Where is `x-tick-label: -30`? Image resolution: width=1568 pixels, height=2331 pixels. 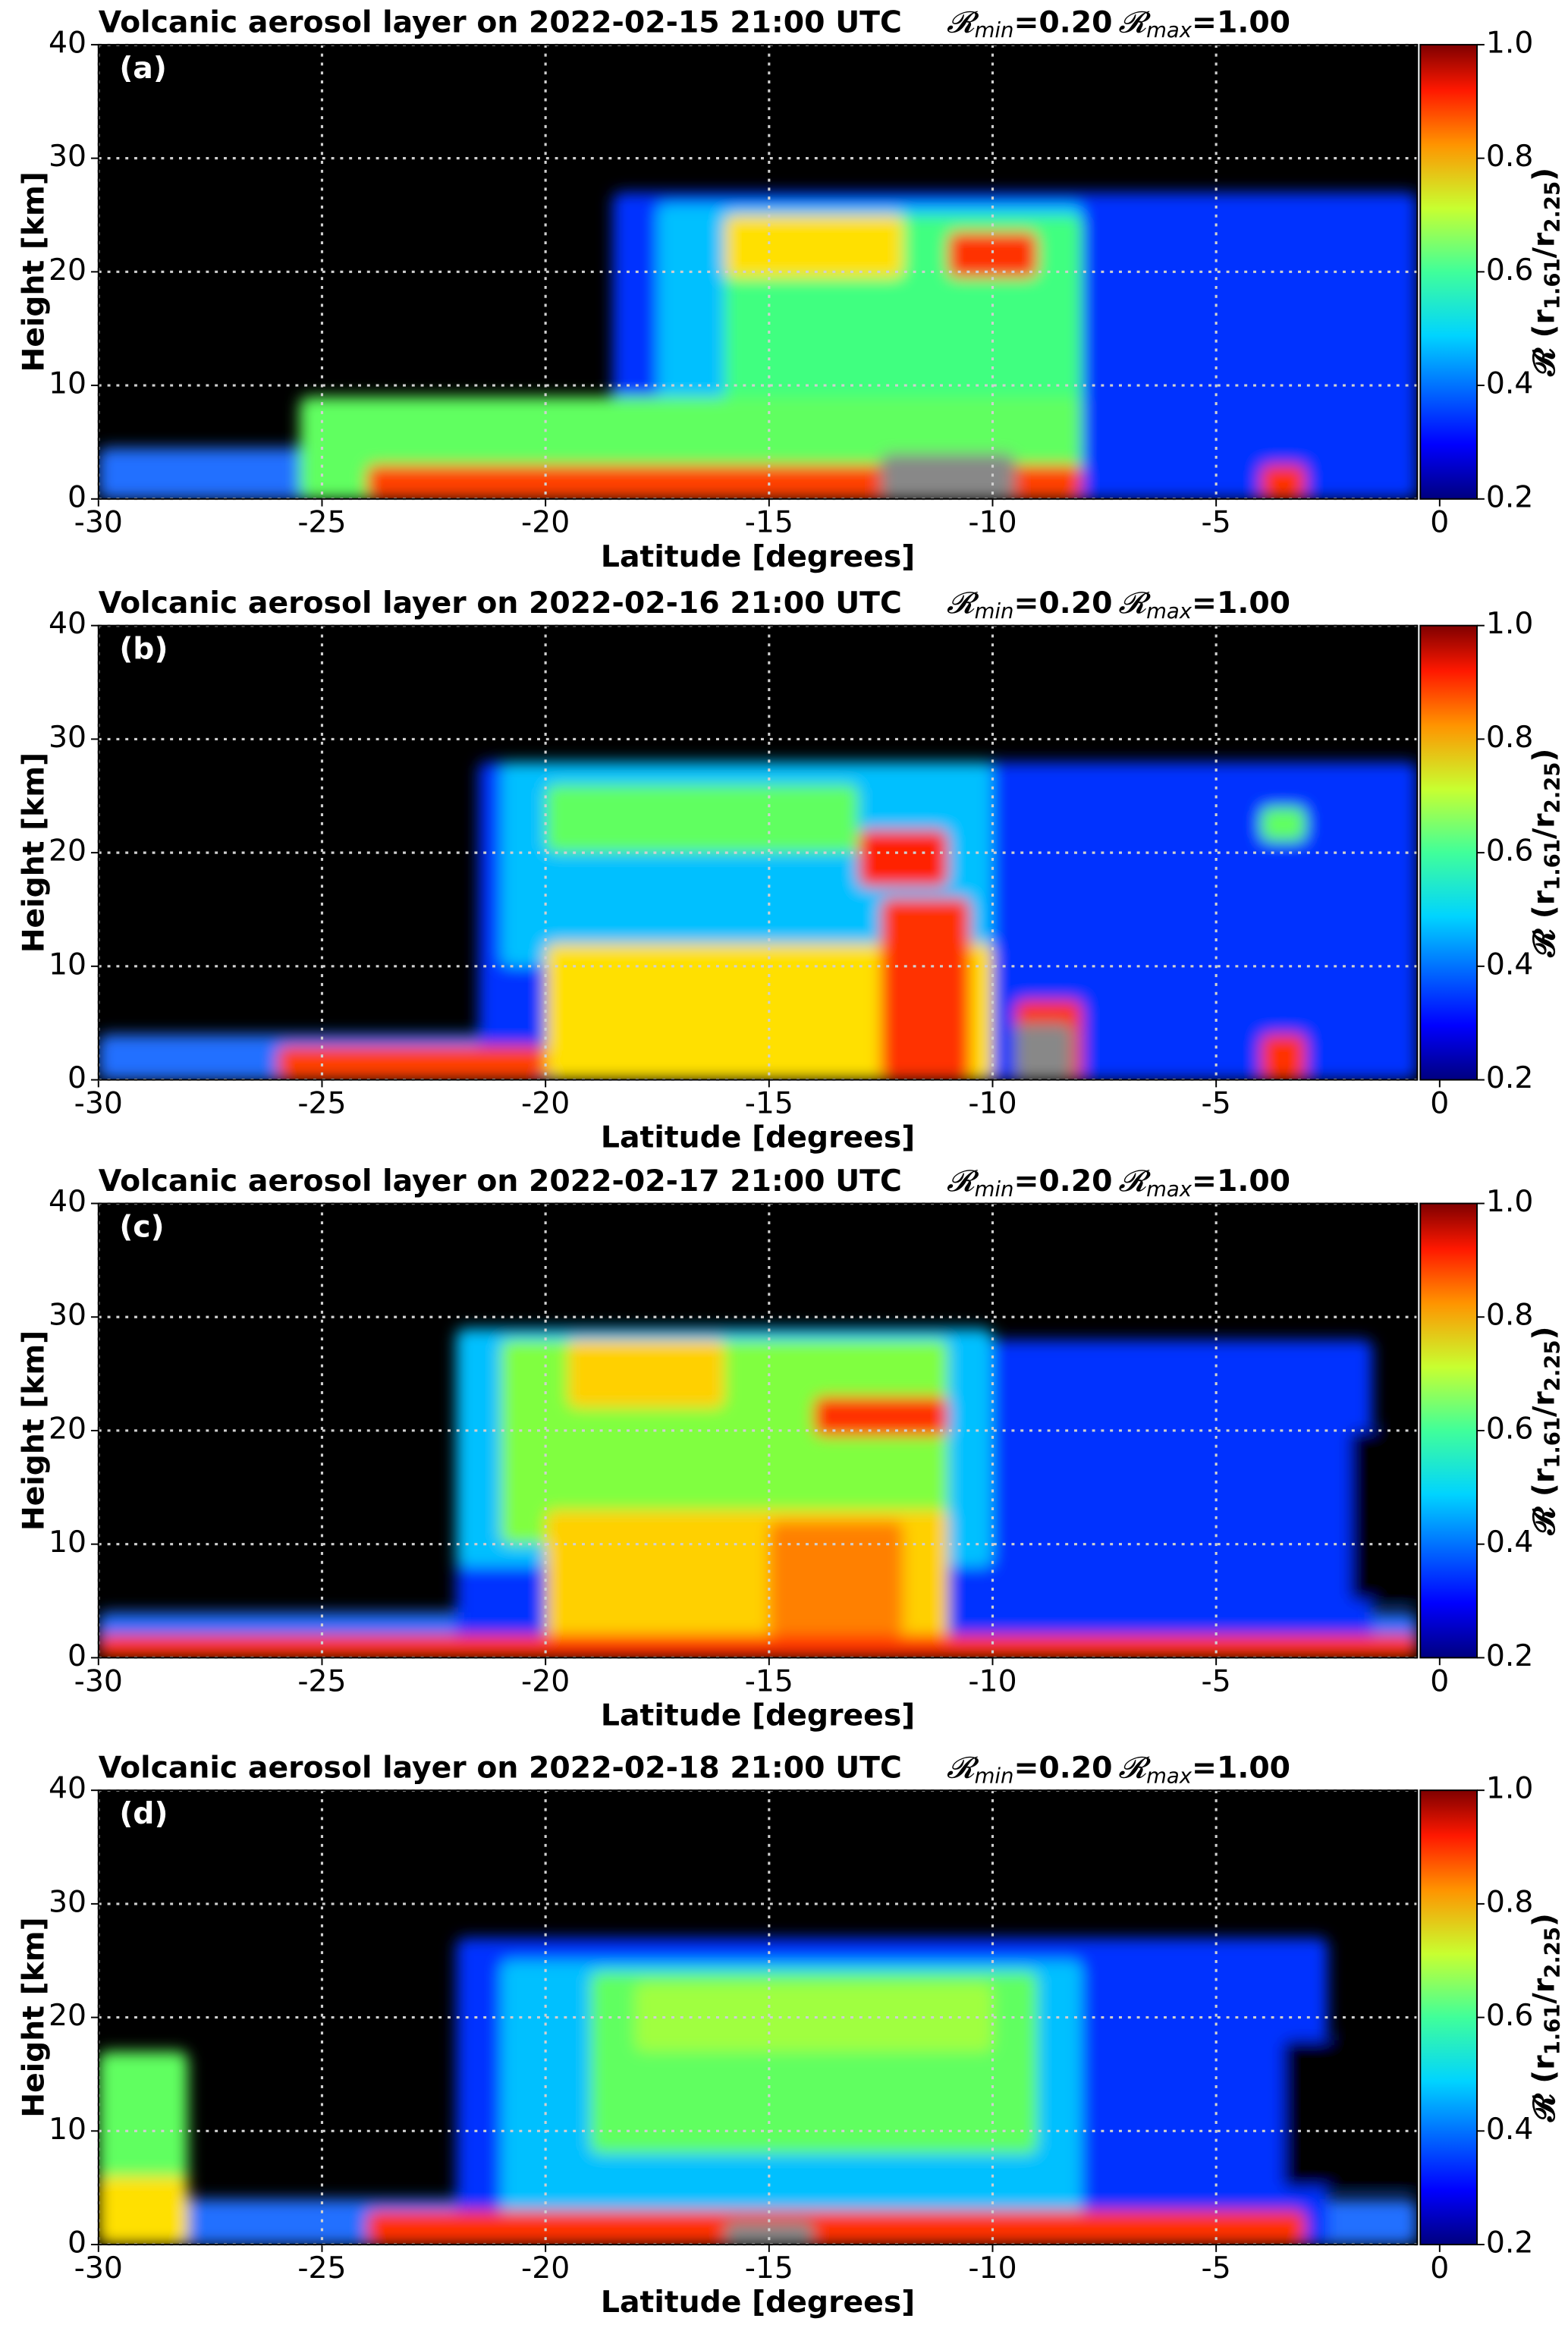 x-tick-label: -30 is located at coordinates (98, 1103).